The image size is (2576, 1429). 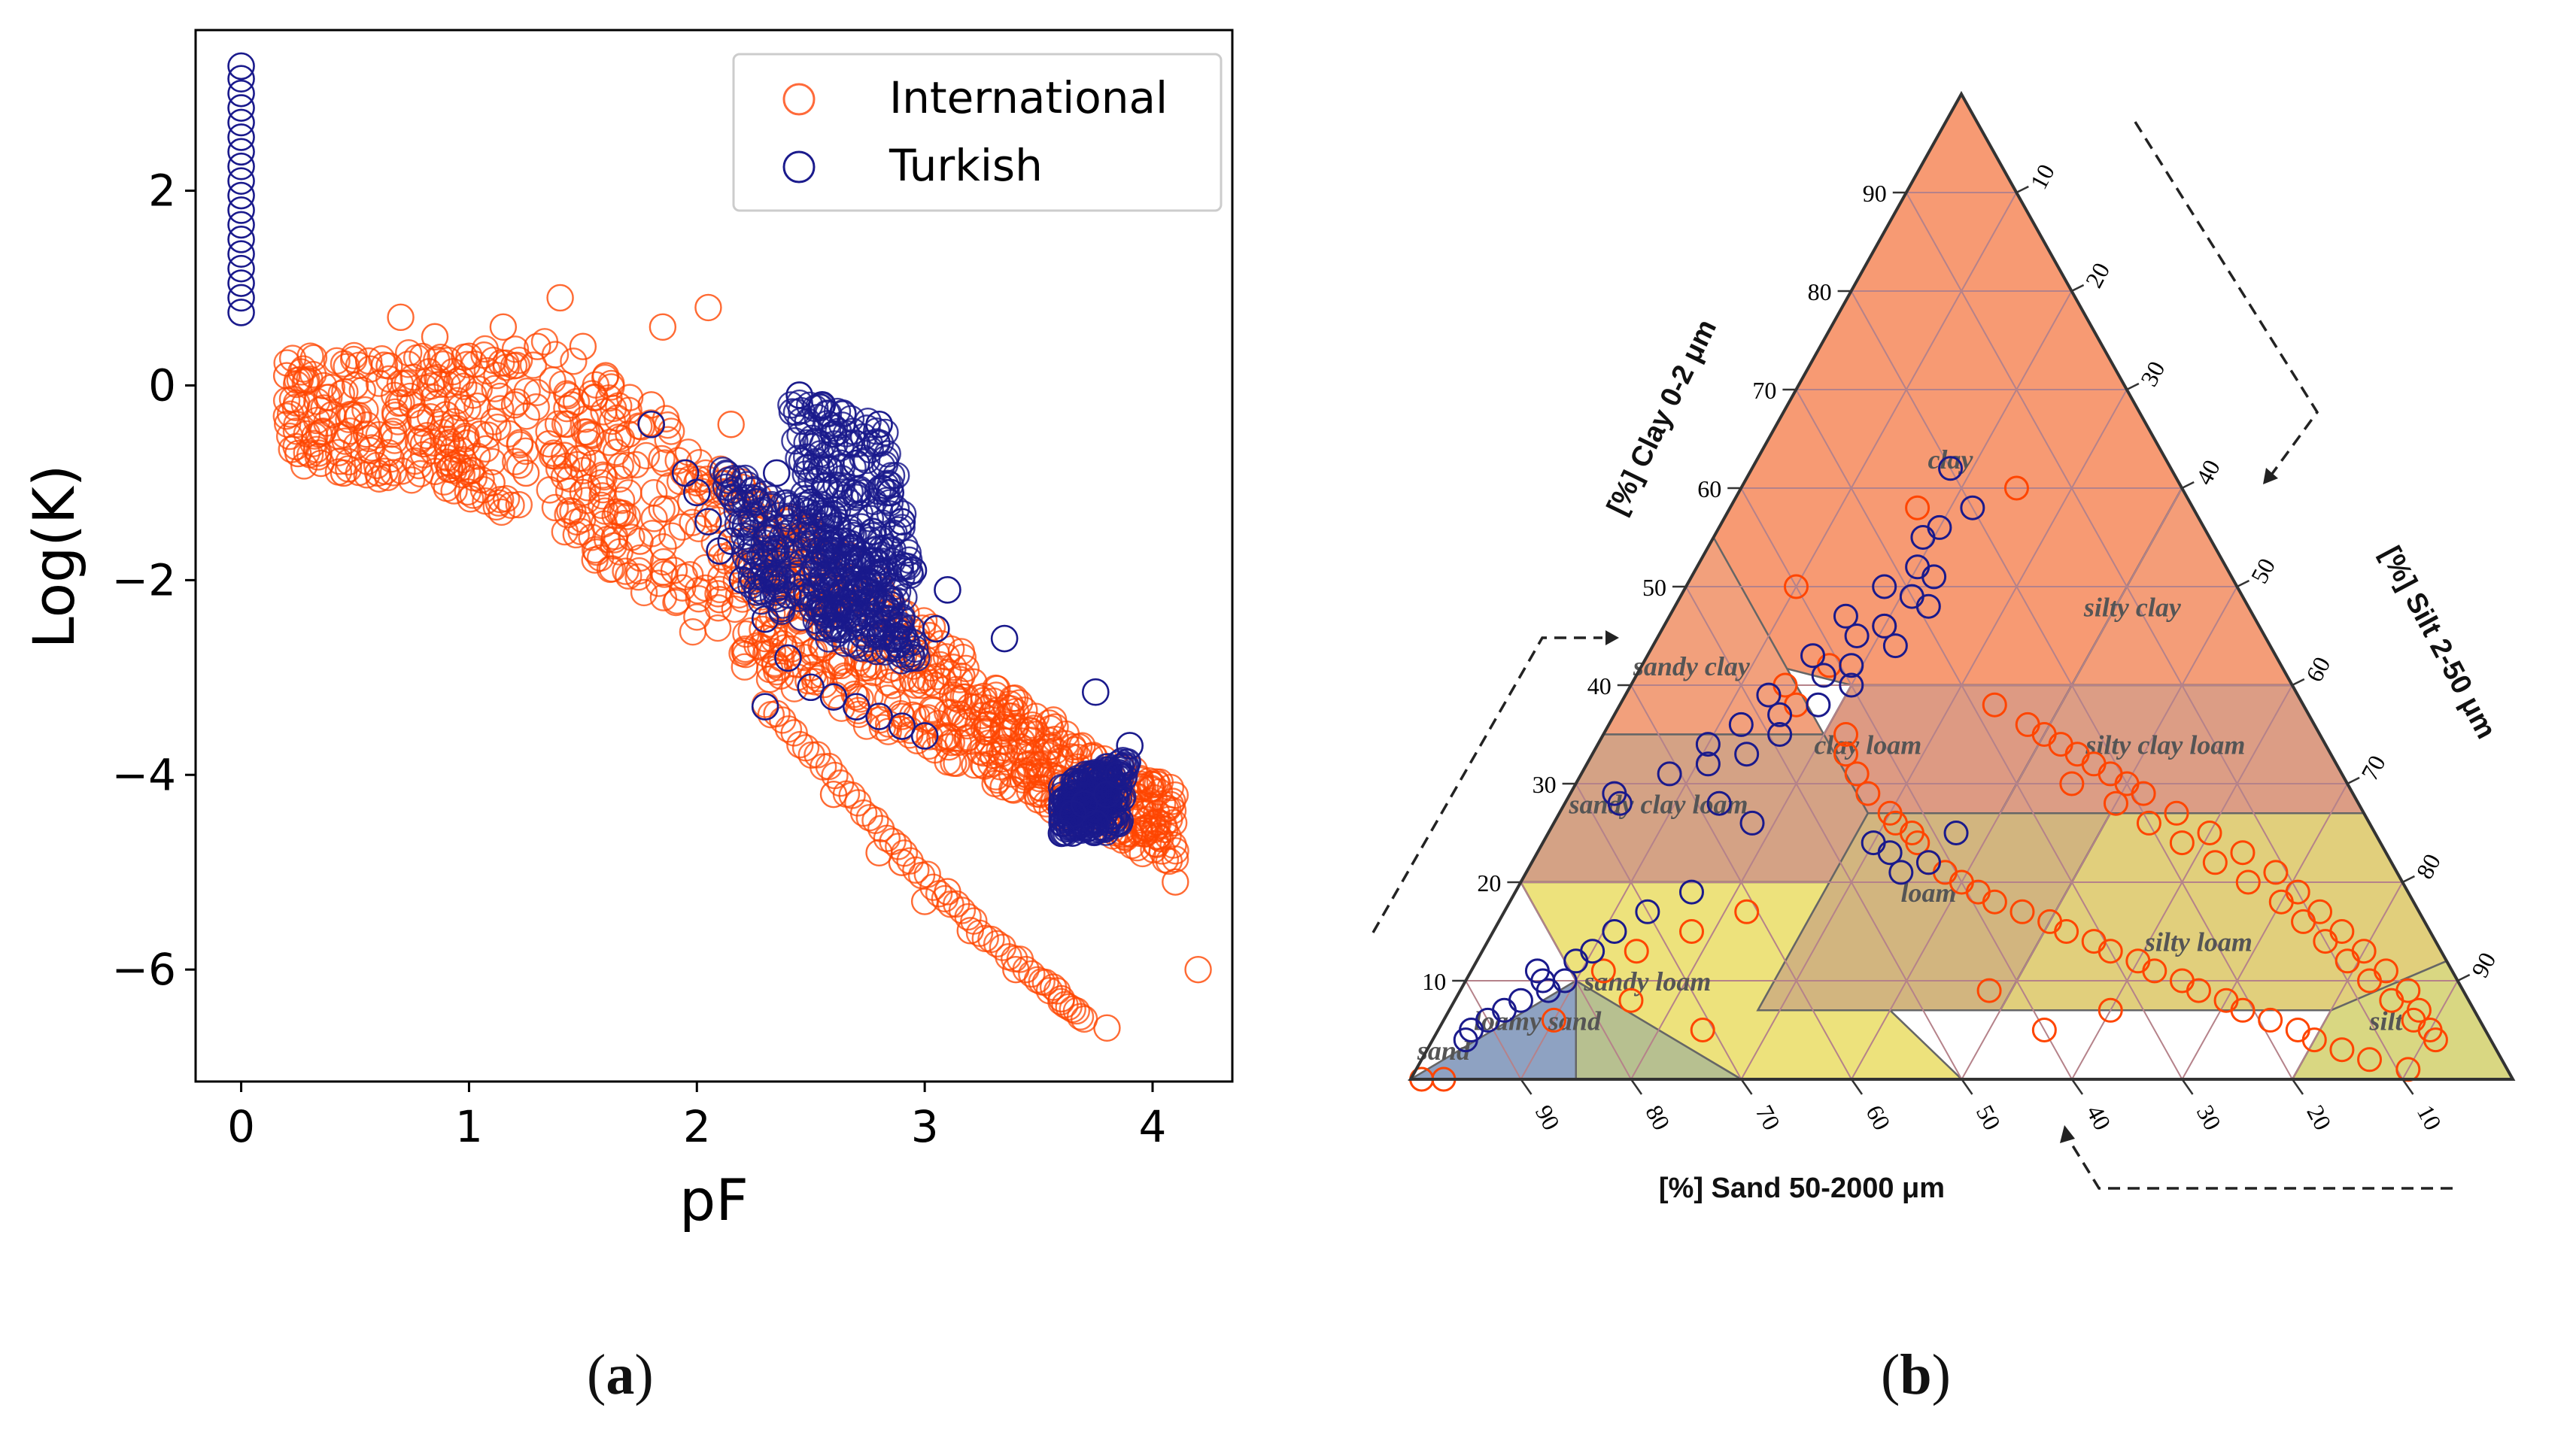 What do you see at coordinates (1989, 1117) in the screenshot?
I see `sand-tick-label: 50` at bounding box center [1989, 1117].